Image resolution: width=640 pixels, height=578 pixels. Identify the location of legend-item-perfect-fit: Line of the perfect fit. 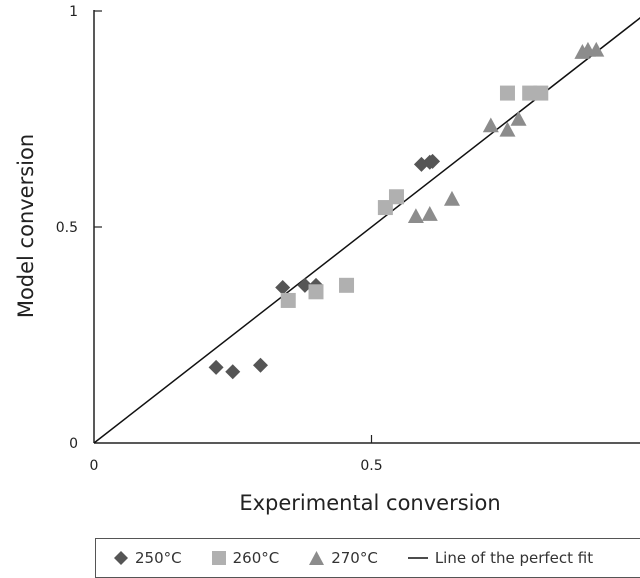
(500, 558).